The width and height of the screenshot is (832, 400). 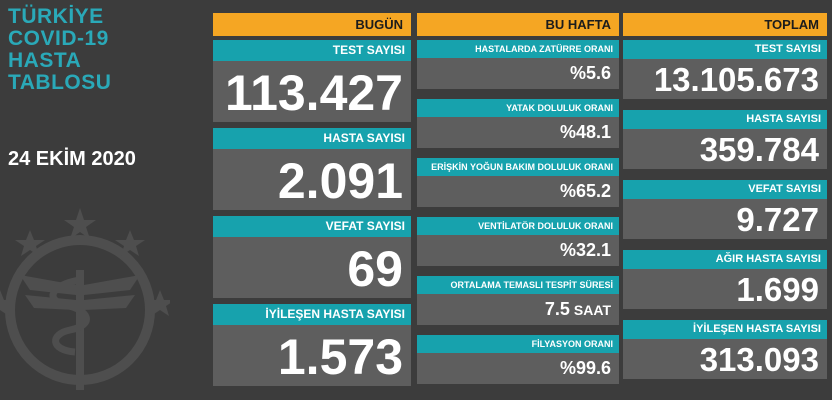 I want to click on stat-value: 1.699, so click(x=725, y=289).